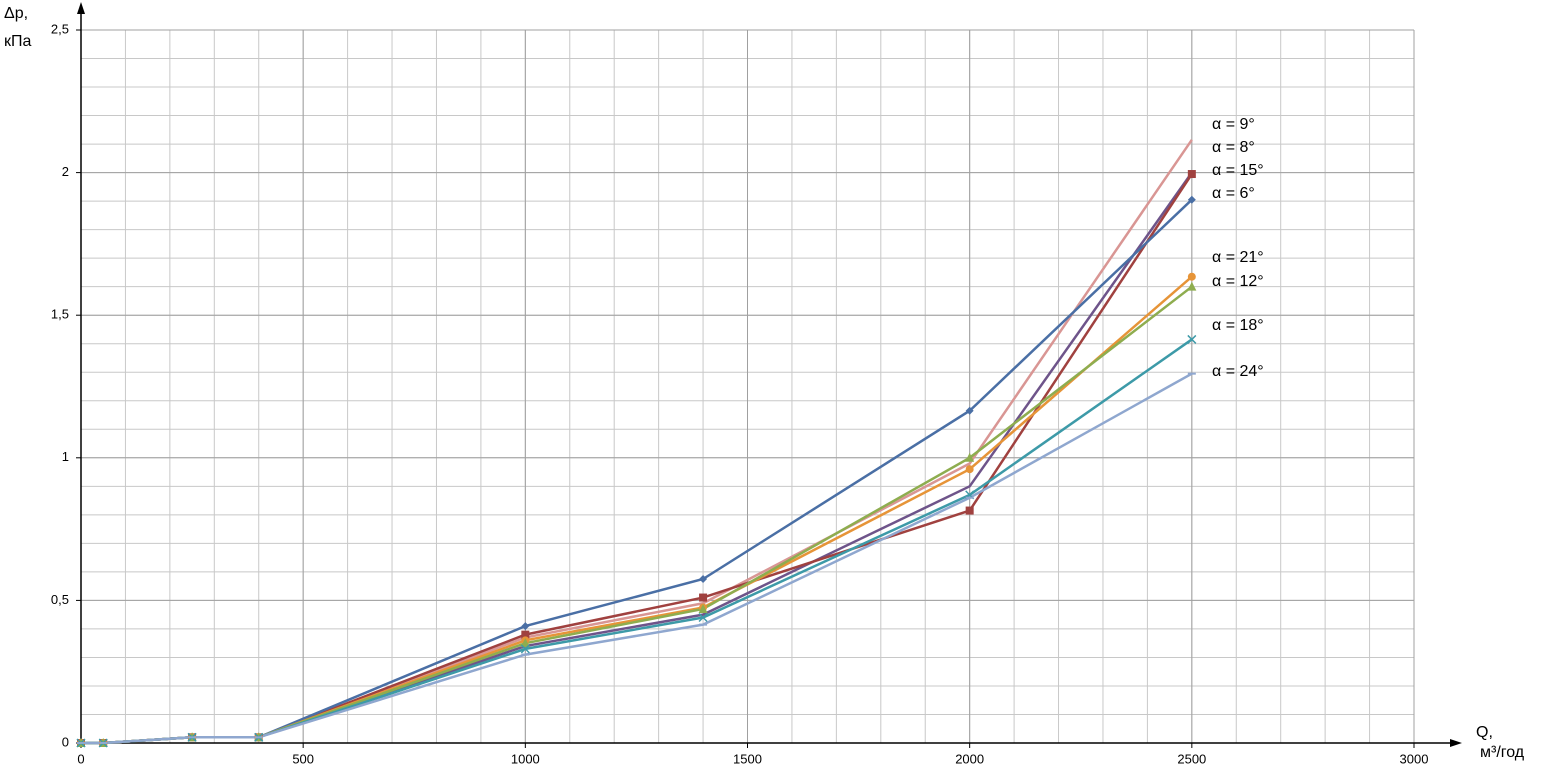 This screenshot has height=772, width=1542. I want to click on x-tick-label: 1500, so click(747, 758).